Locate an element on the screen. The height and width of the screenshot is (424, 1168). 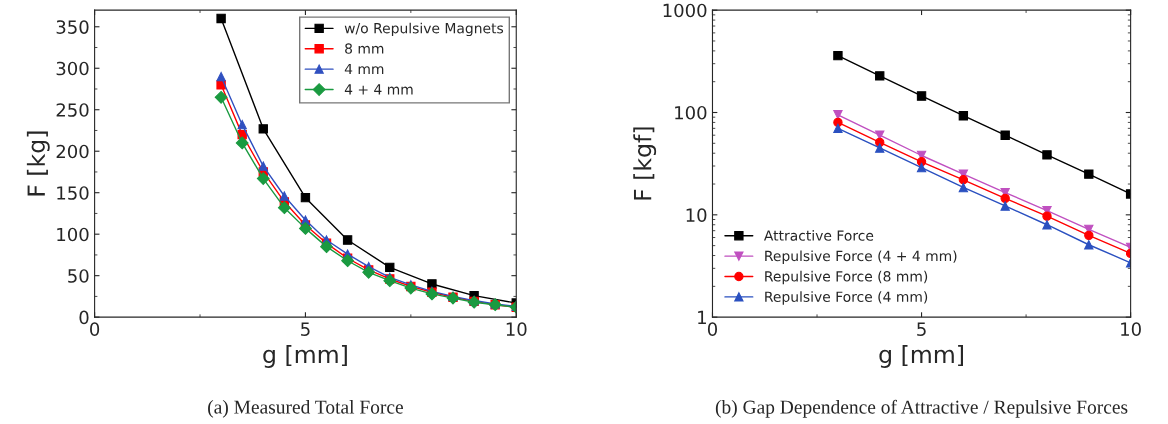
legend-label: w/o Repulsive Magnets is located at coordinates (424, 29).